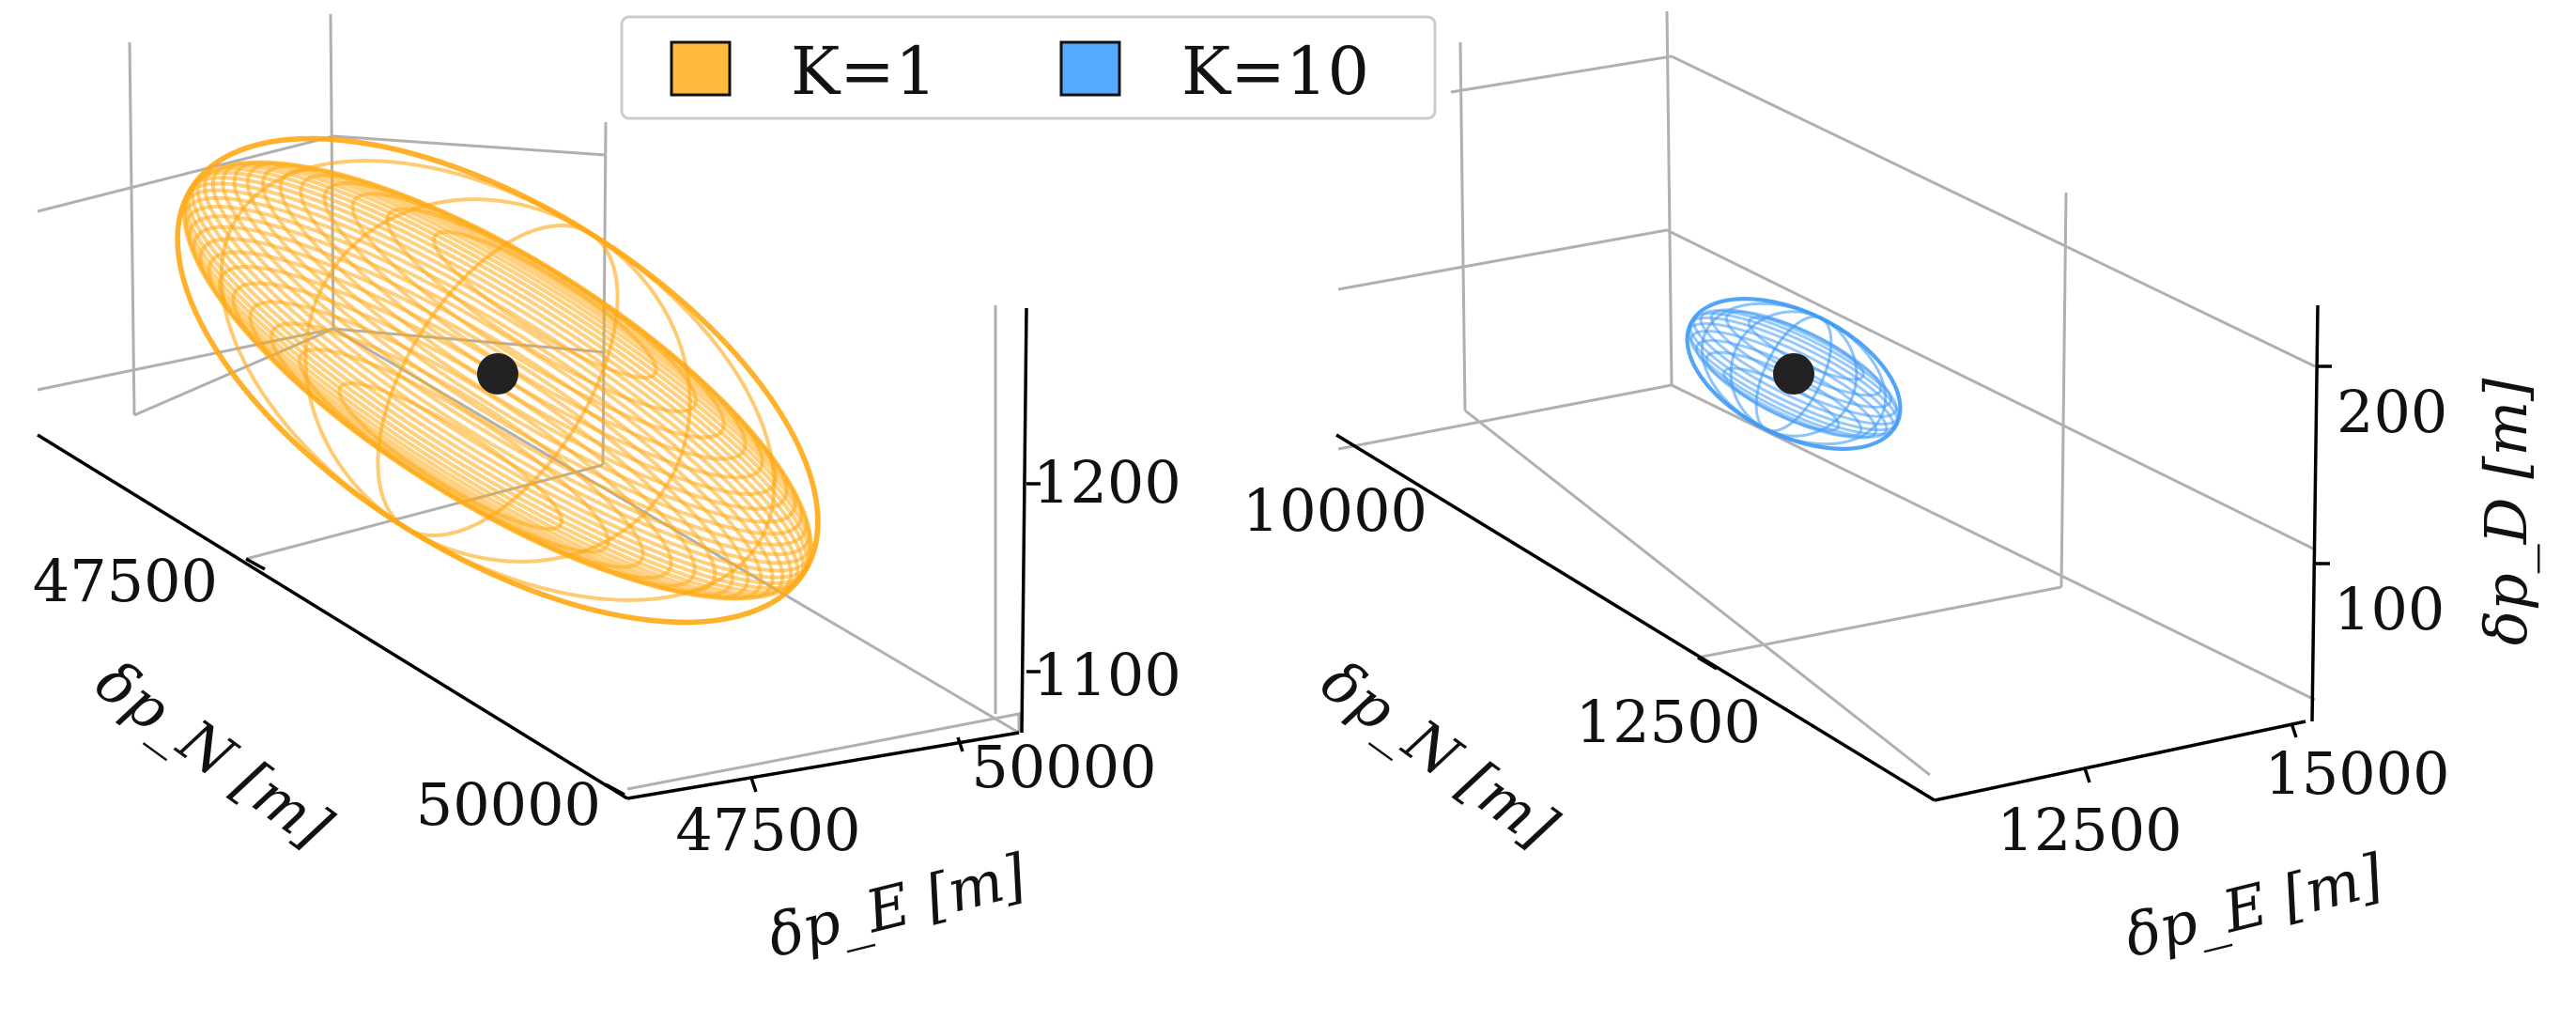 This screenshot has height=1022, width=2576. What do you see at coordinates (701, 68) in the screenshot?
I see `legend-swatch-k1` at bounding box center [701, 68].